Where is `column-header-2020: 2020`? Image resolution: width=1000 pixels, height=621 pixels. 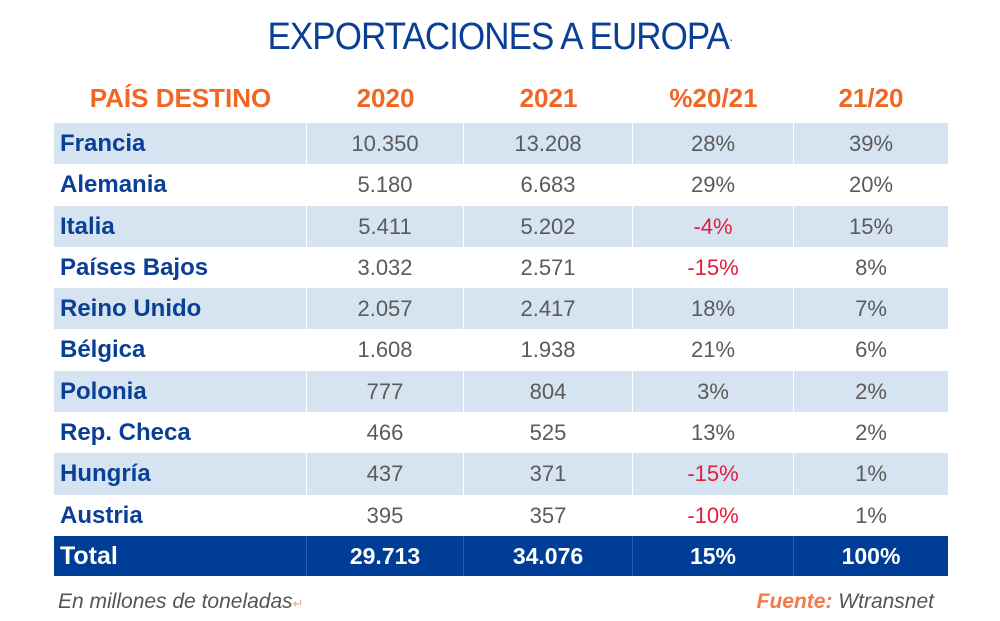
column-header-2020: 2020 is located at coordinates (385, 98).